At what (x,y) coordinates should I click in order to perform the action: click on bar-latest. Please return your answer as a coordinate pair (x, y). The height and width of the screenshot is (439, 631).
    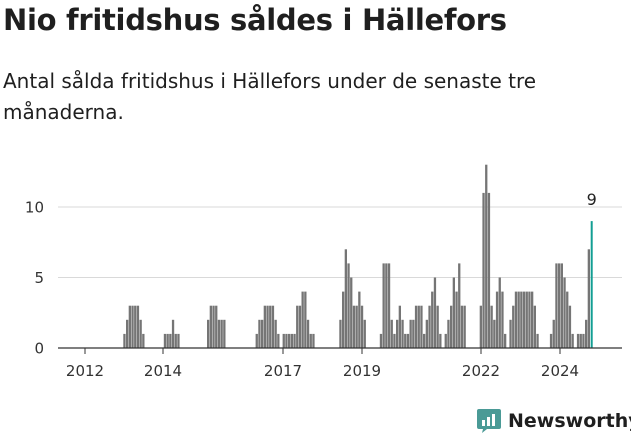
    Looking at the image, I should click on (591, 284).